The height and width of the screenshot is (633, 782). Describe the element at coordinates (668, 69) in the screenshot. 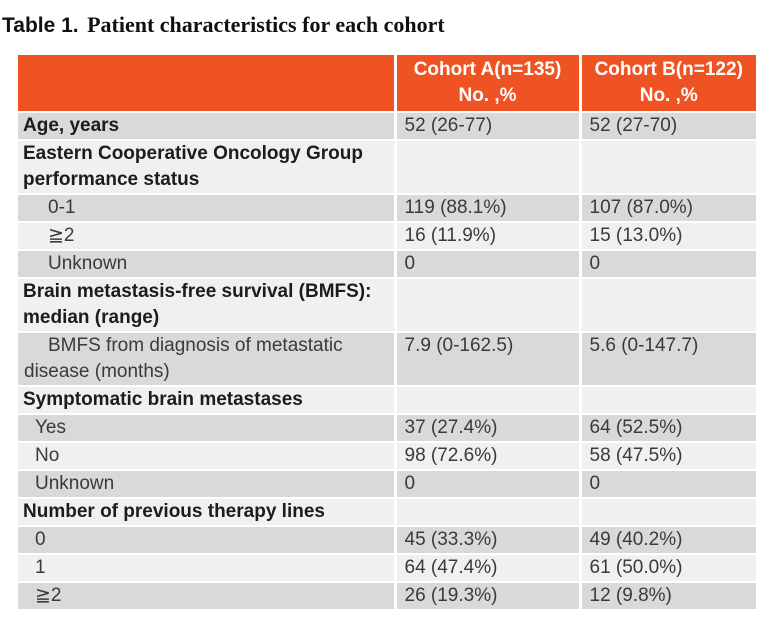

I see `cohort-b-header-title: Cohort B(n=122)` at that location.